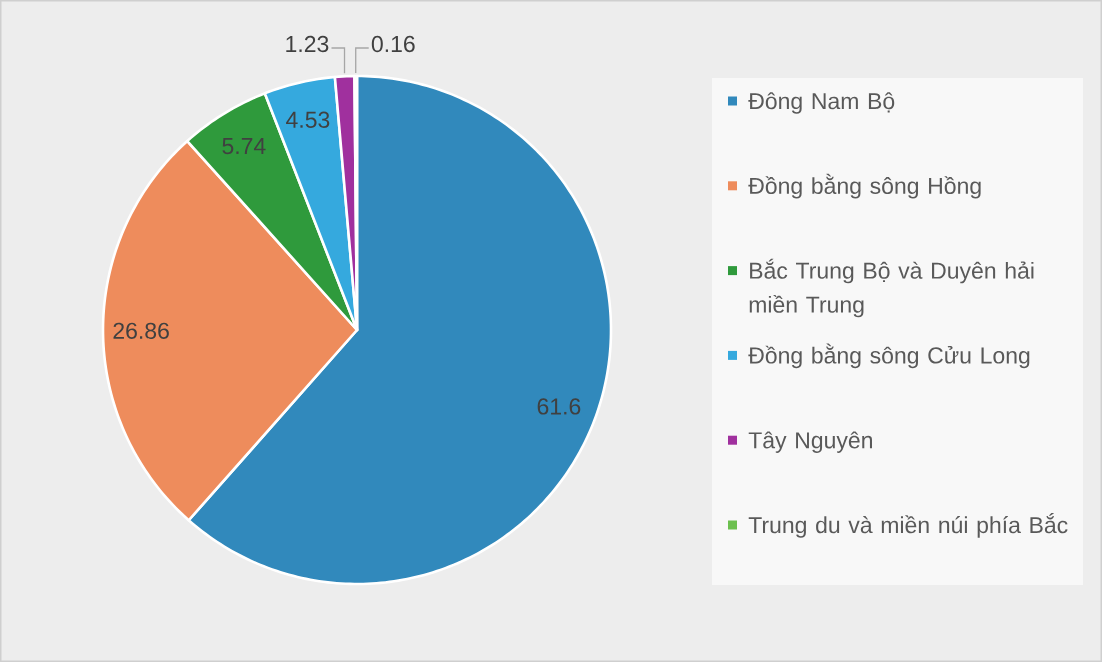 This screenshot has width=1102, height=662. I want to click on legend-label: Trung du và miền núi phía Bắc, so click(908, 525).